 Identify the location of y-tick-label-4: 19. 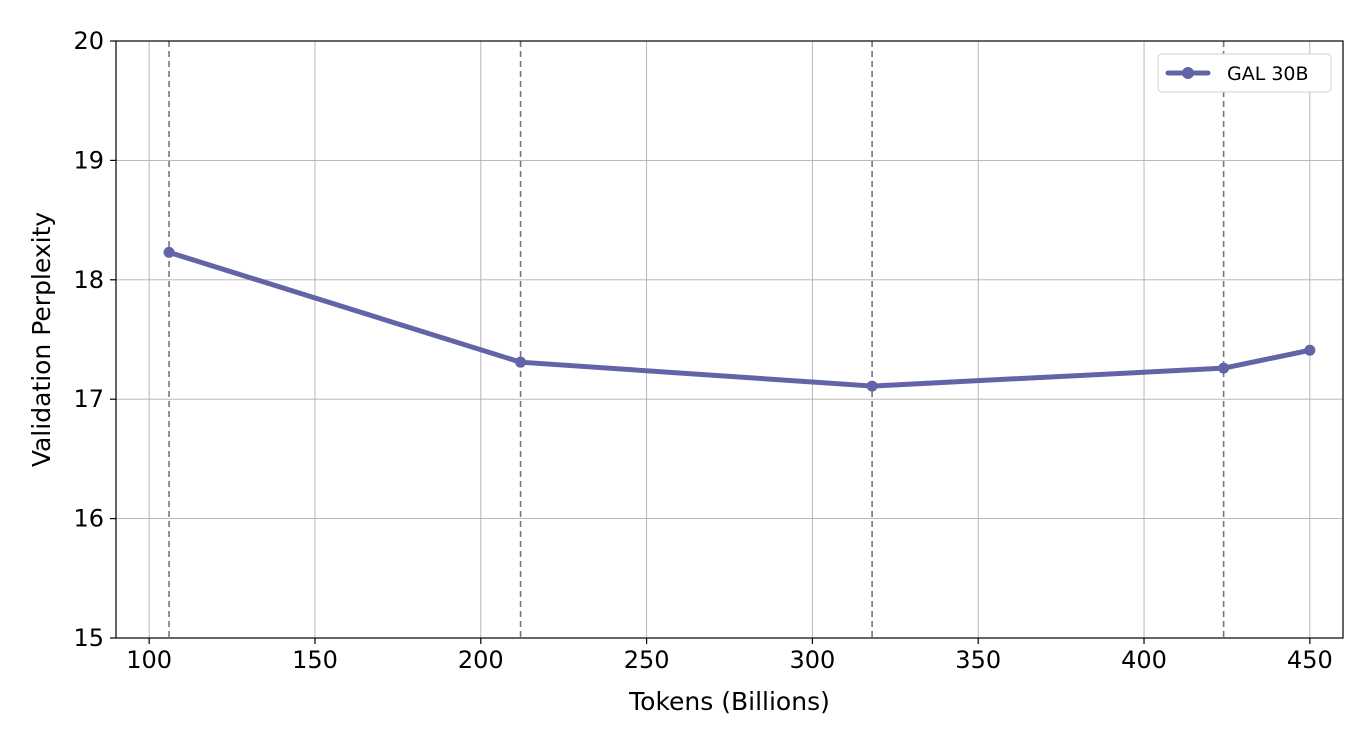
(88, 160).